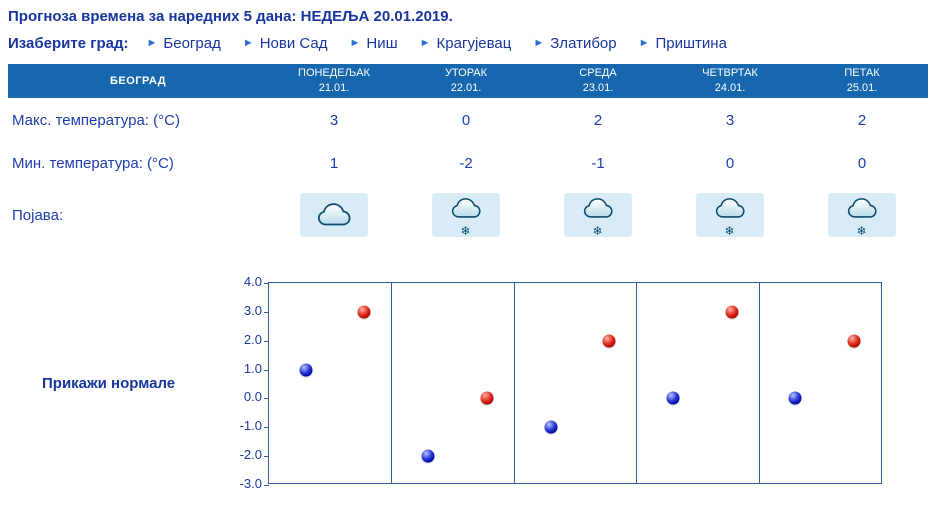 The height and width of the screenshot is (514, 940). Describe the element at coordinates (862, 73) in the screenshot. I see `day-name: ПЕТАК` at that location.